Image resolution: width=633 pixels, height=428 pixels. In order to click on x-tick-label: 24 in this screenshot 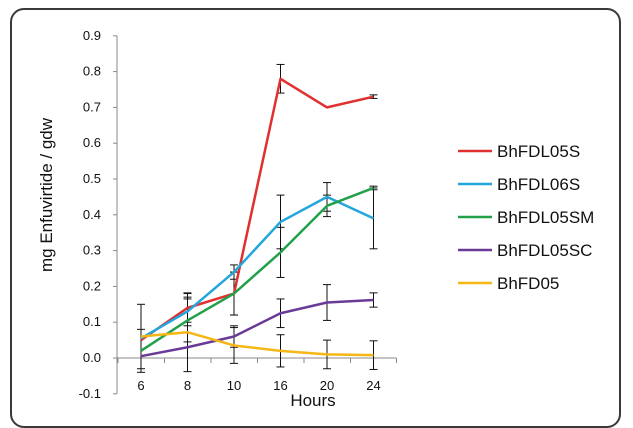, I will do `click(373, 385)`.